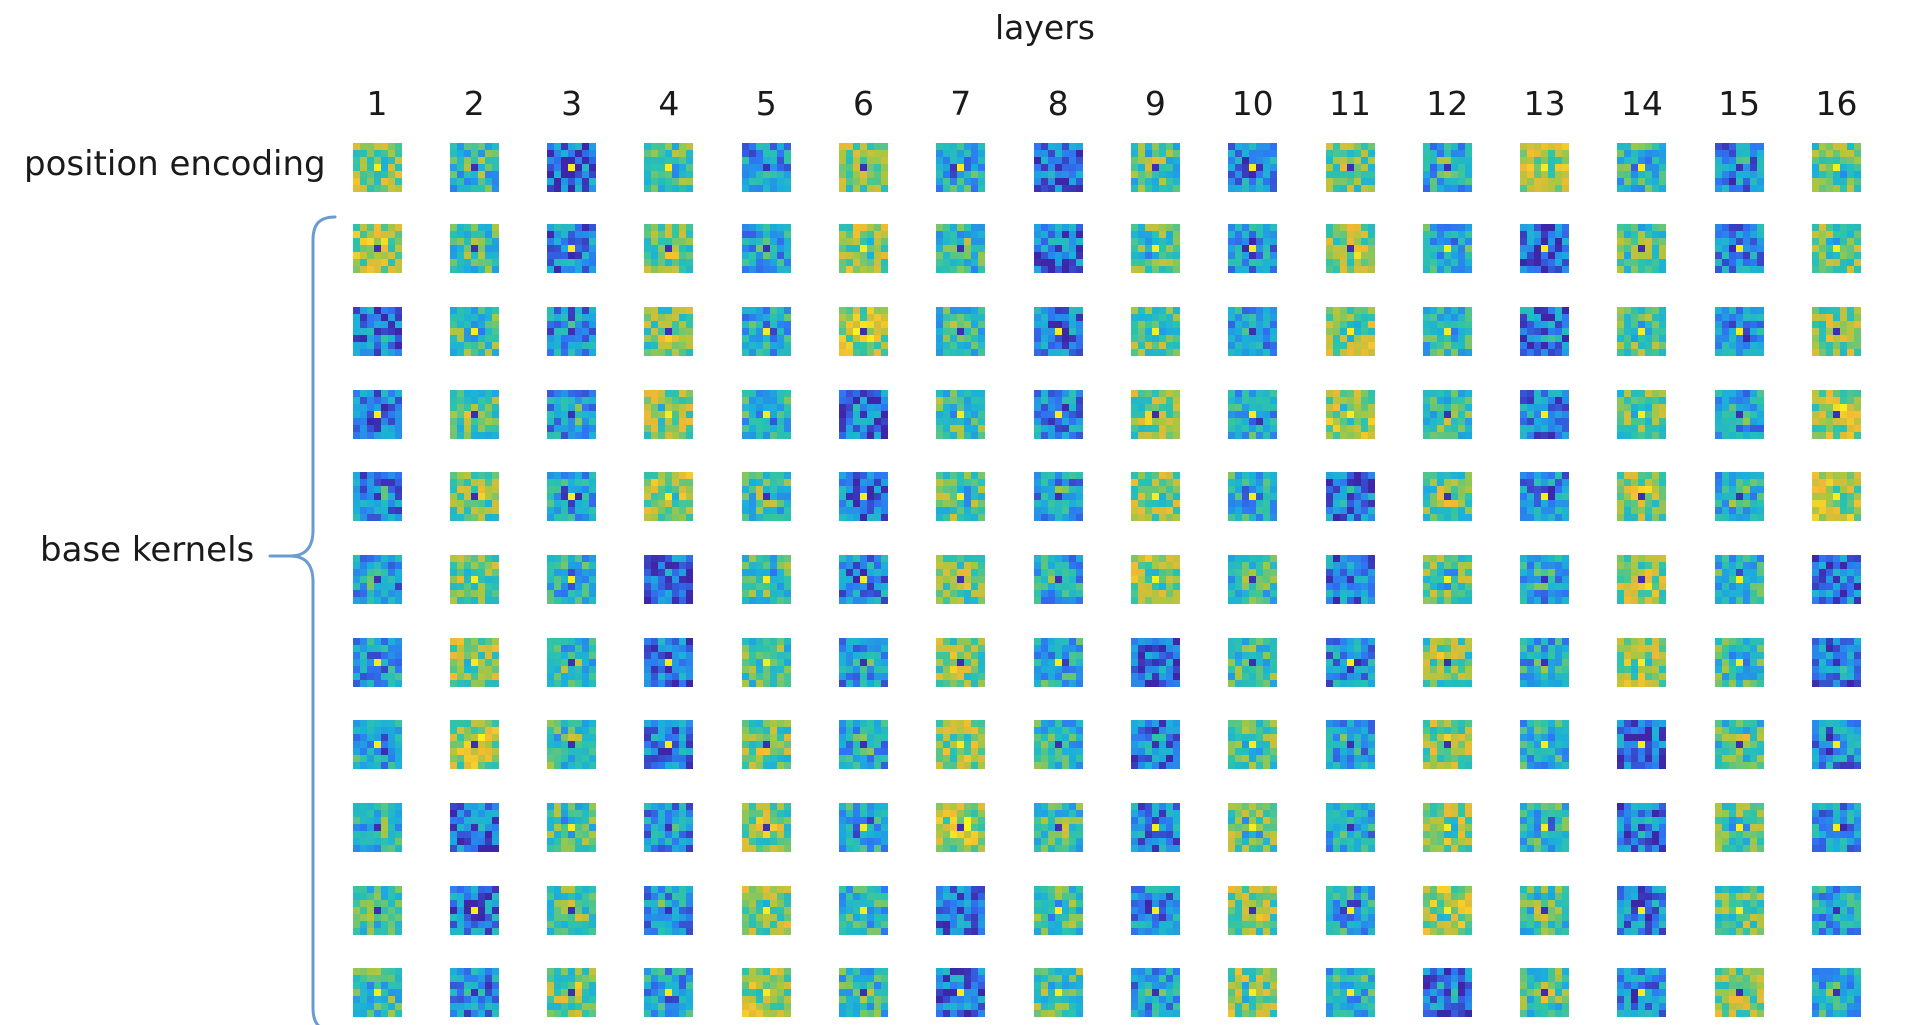 The width and height of the screenshot is (1907, 1025). Describe the element at coordinates (1836, 103) in the screenshot. I see `layer-label-16: 16` at that location.